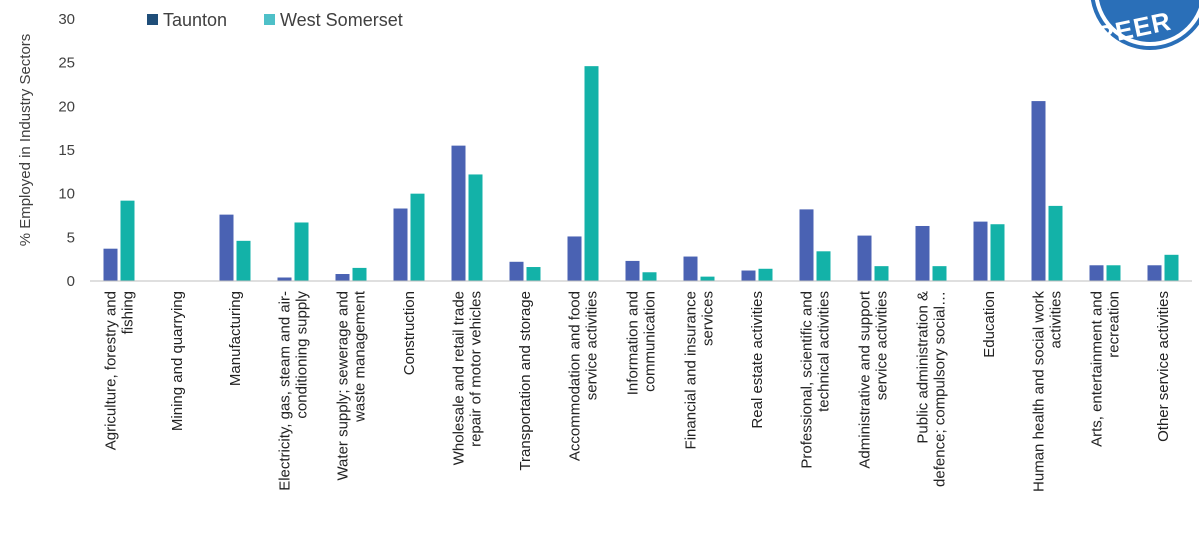 Image resolution: width=1199 pixels, height=552 pixels. I want to click on x-tick-label-line: Other service activities, so click(1163, 366).